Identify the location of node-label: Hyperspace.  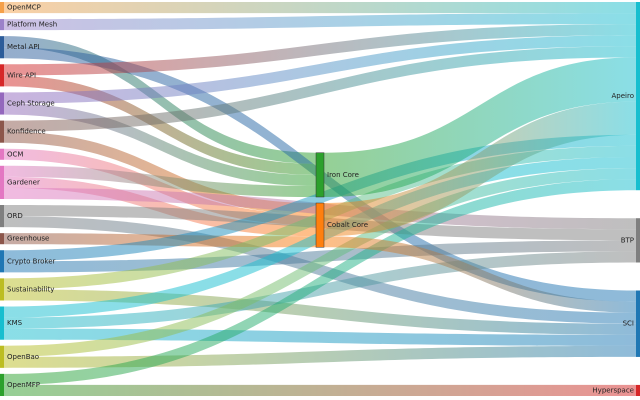
(613, 390).